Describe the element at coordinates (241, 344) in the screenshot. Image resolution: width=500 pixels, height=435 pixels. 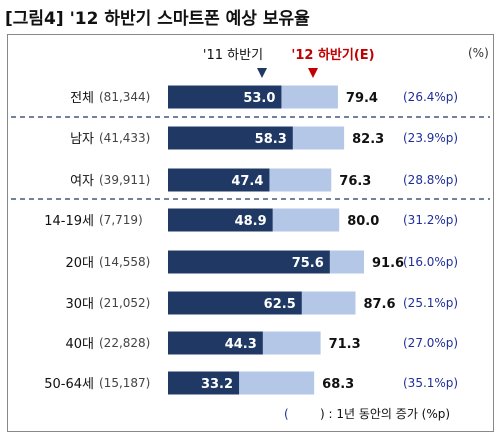
I see `value-label-2011: 44.3` at that location.